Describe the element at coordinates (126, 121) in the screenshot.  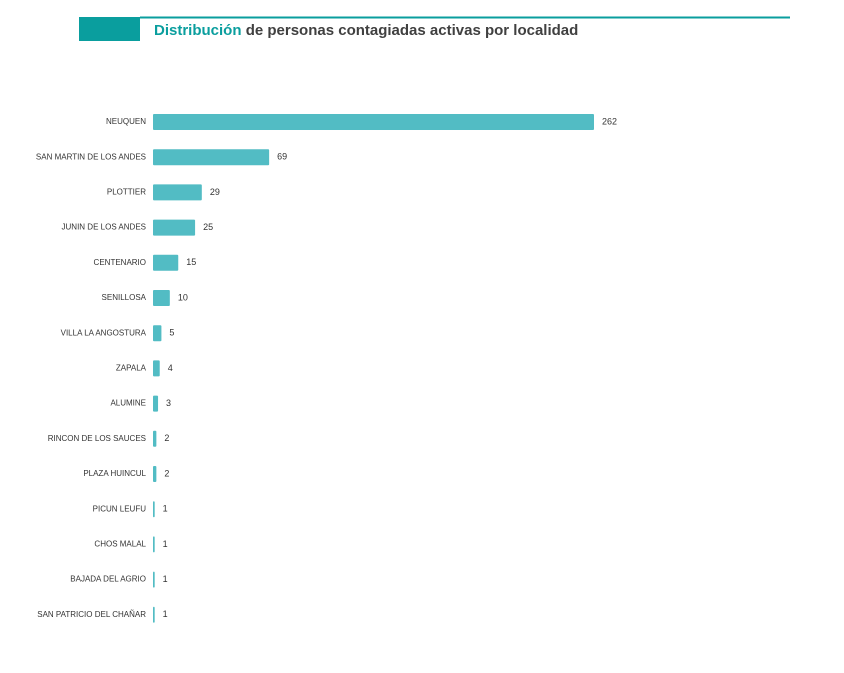
I see `category-label: NEUQUEN` at that location.